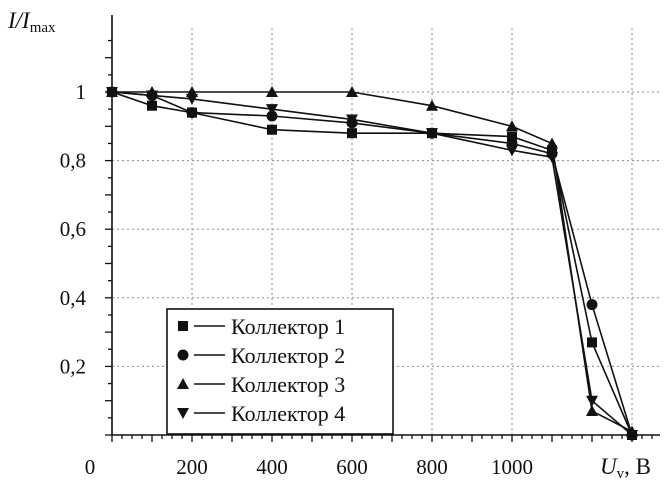  I want to click on y-tick-label: 0,8, so click(73, 161).